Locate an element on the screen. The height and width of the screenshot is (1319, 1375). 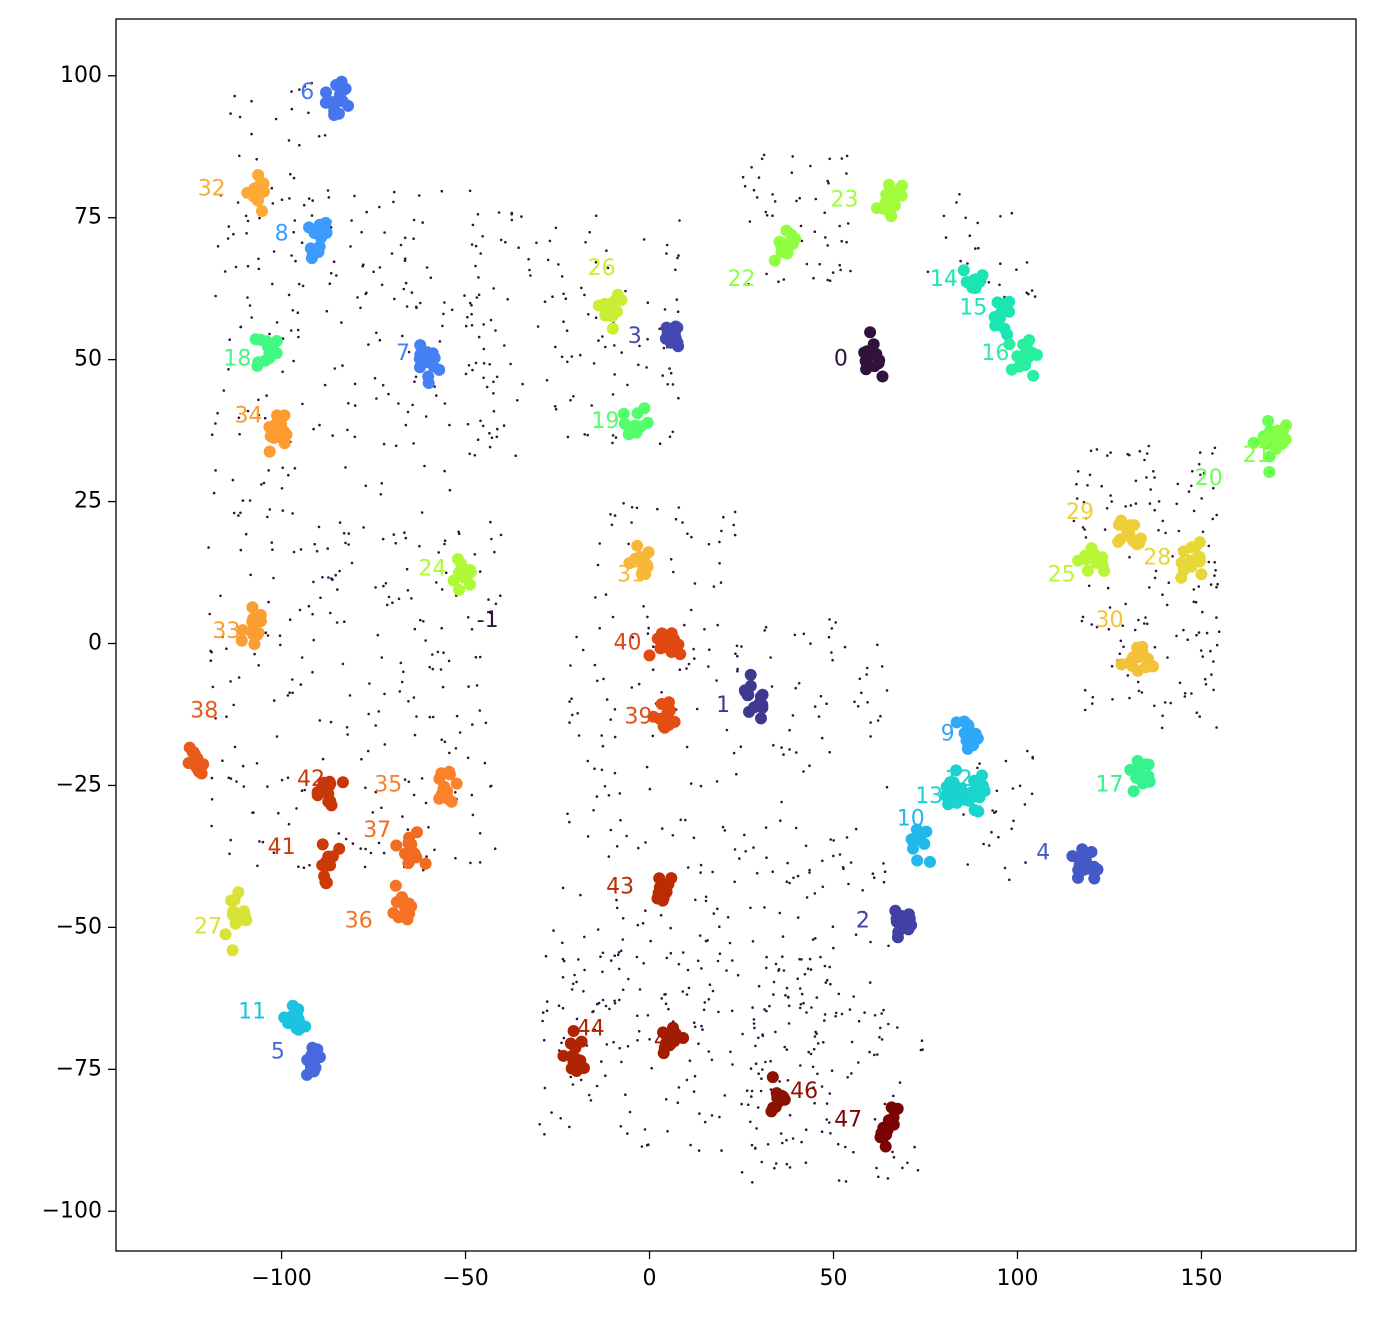
x-tick-label: 50 is located at coordinates (834, 1278).